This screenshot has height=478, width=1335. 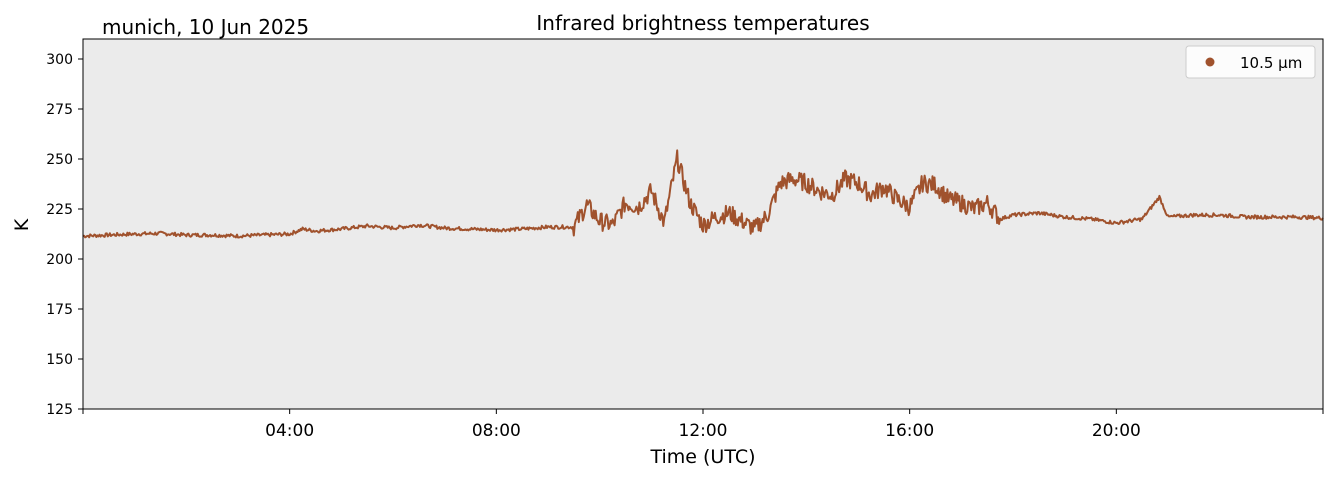 I want to click on x-axis-label: Time (UTC), so click(x=702, y=457).